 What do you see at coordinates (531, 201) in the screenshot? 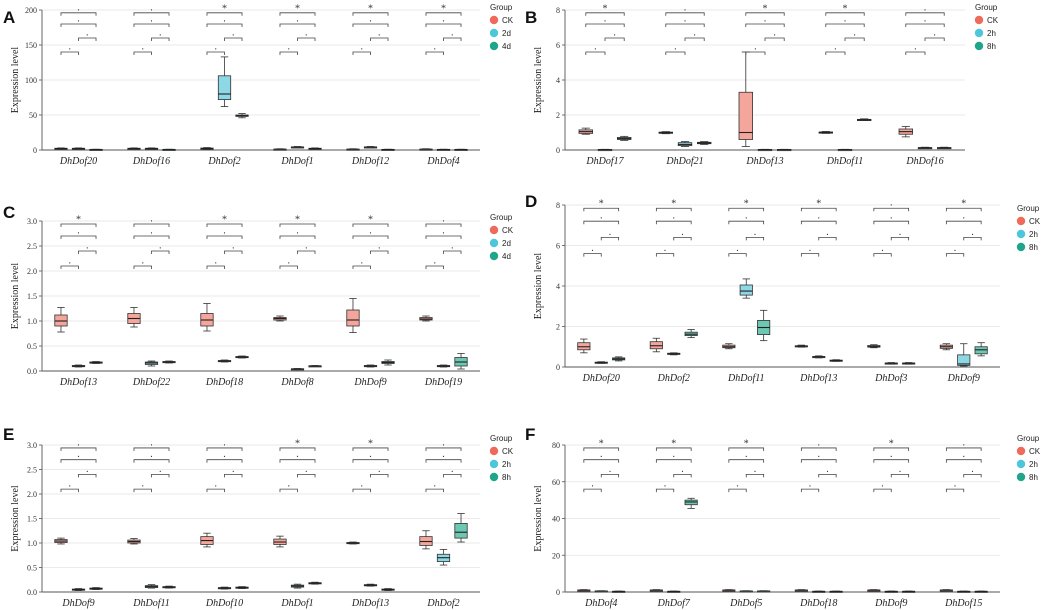
I see `panel-label: D` at bounding box center [531, 201].